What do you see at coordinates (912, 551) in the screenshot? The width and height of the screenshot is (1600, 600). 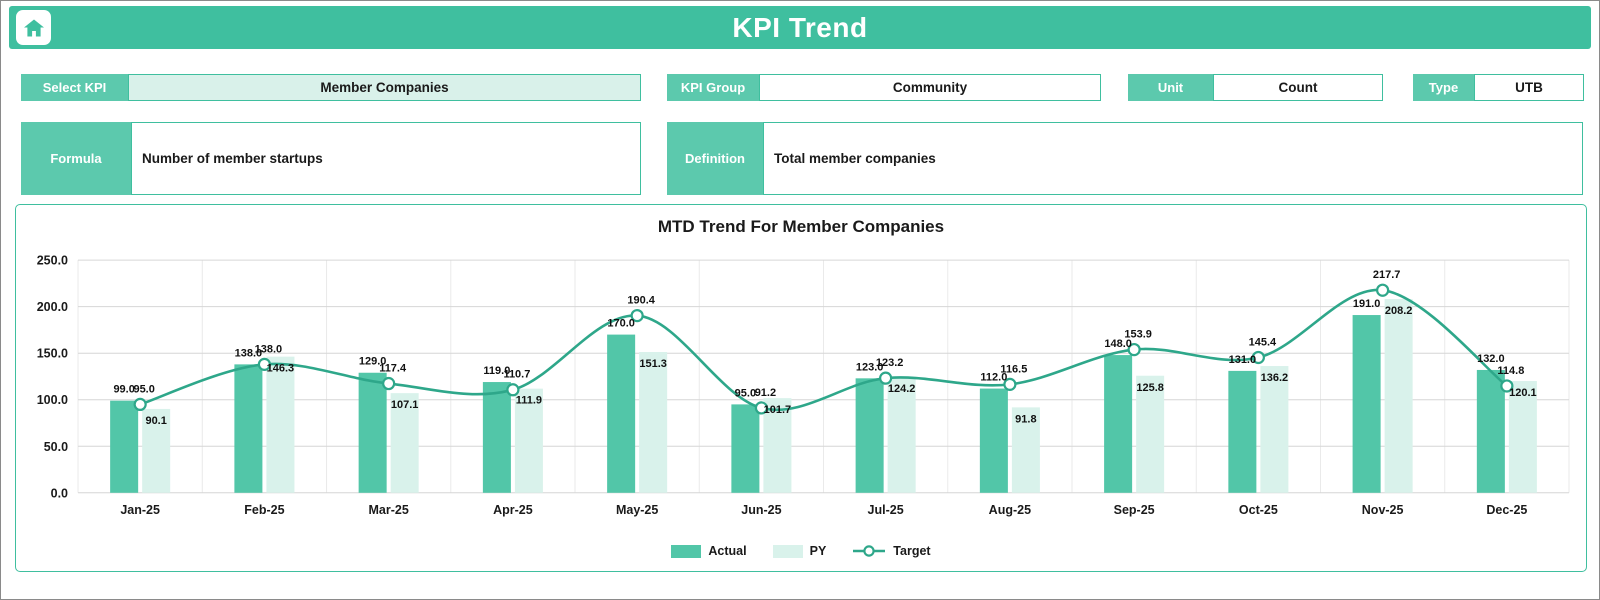 I see `legend-label: Target` at bounding box center [912, 551].